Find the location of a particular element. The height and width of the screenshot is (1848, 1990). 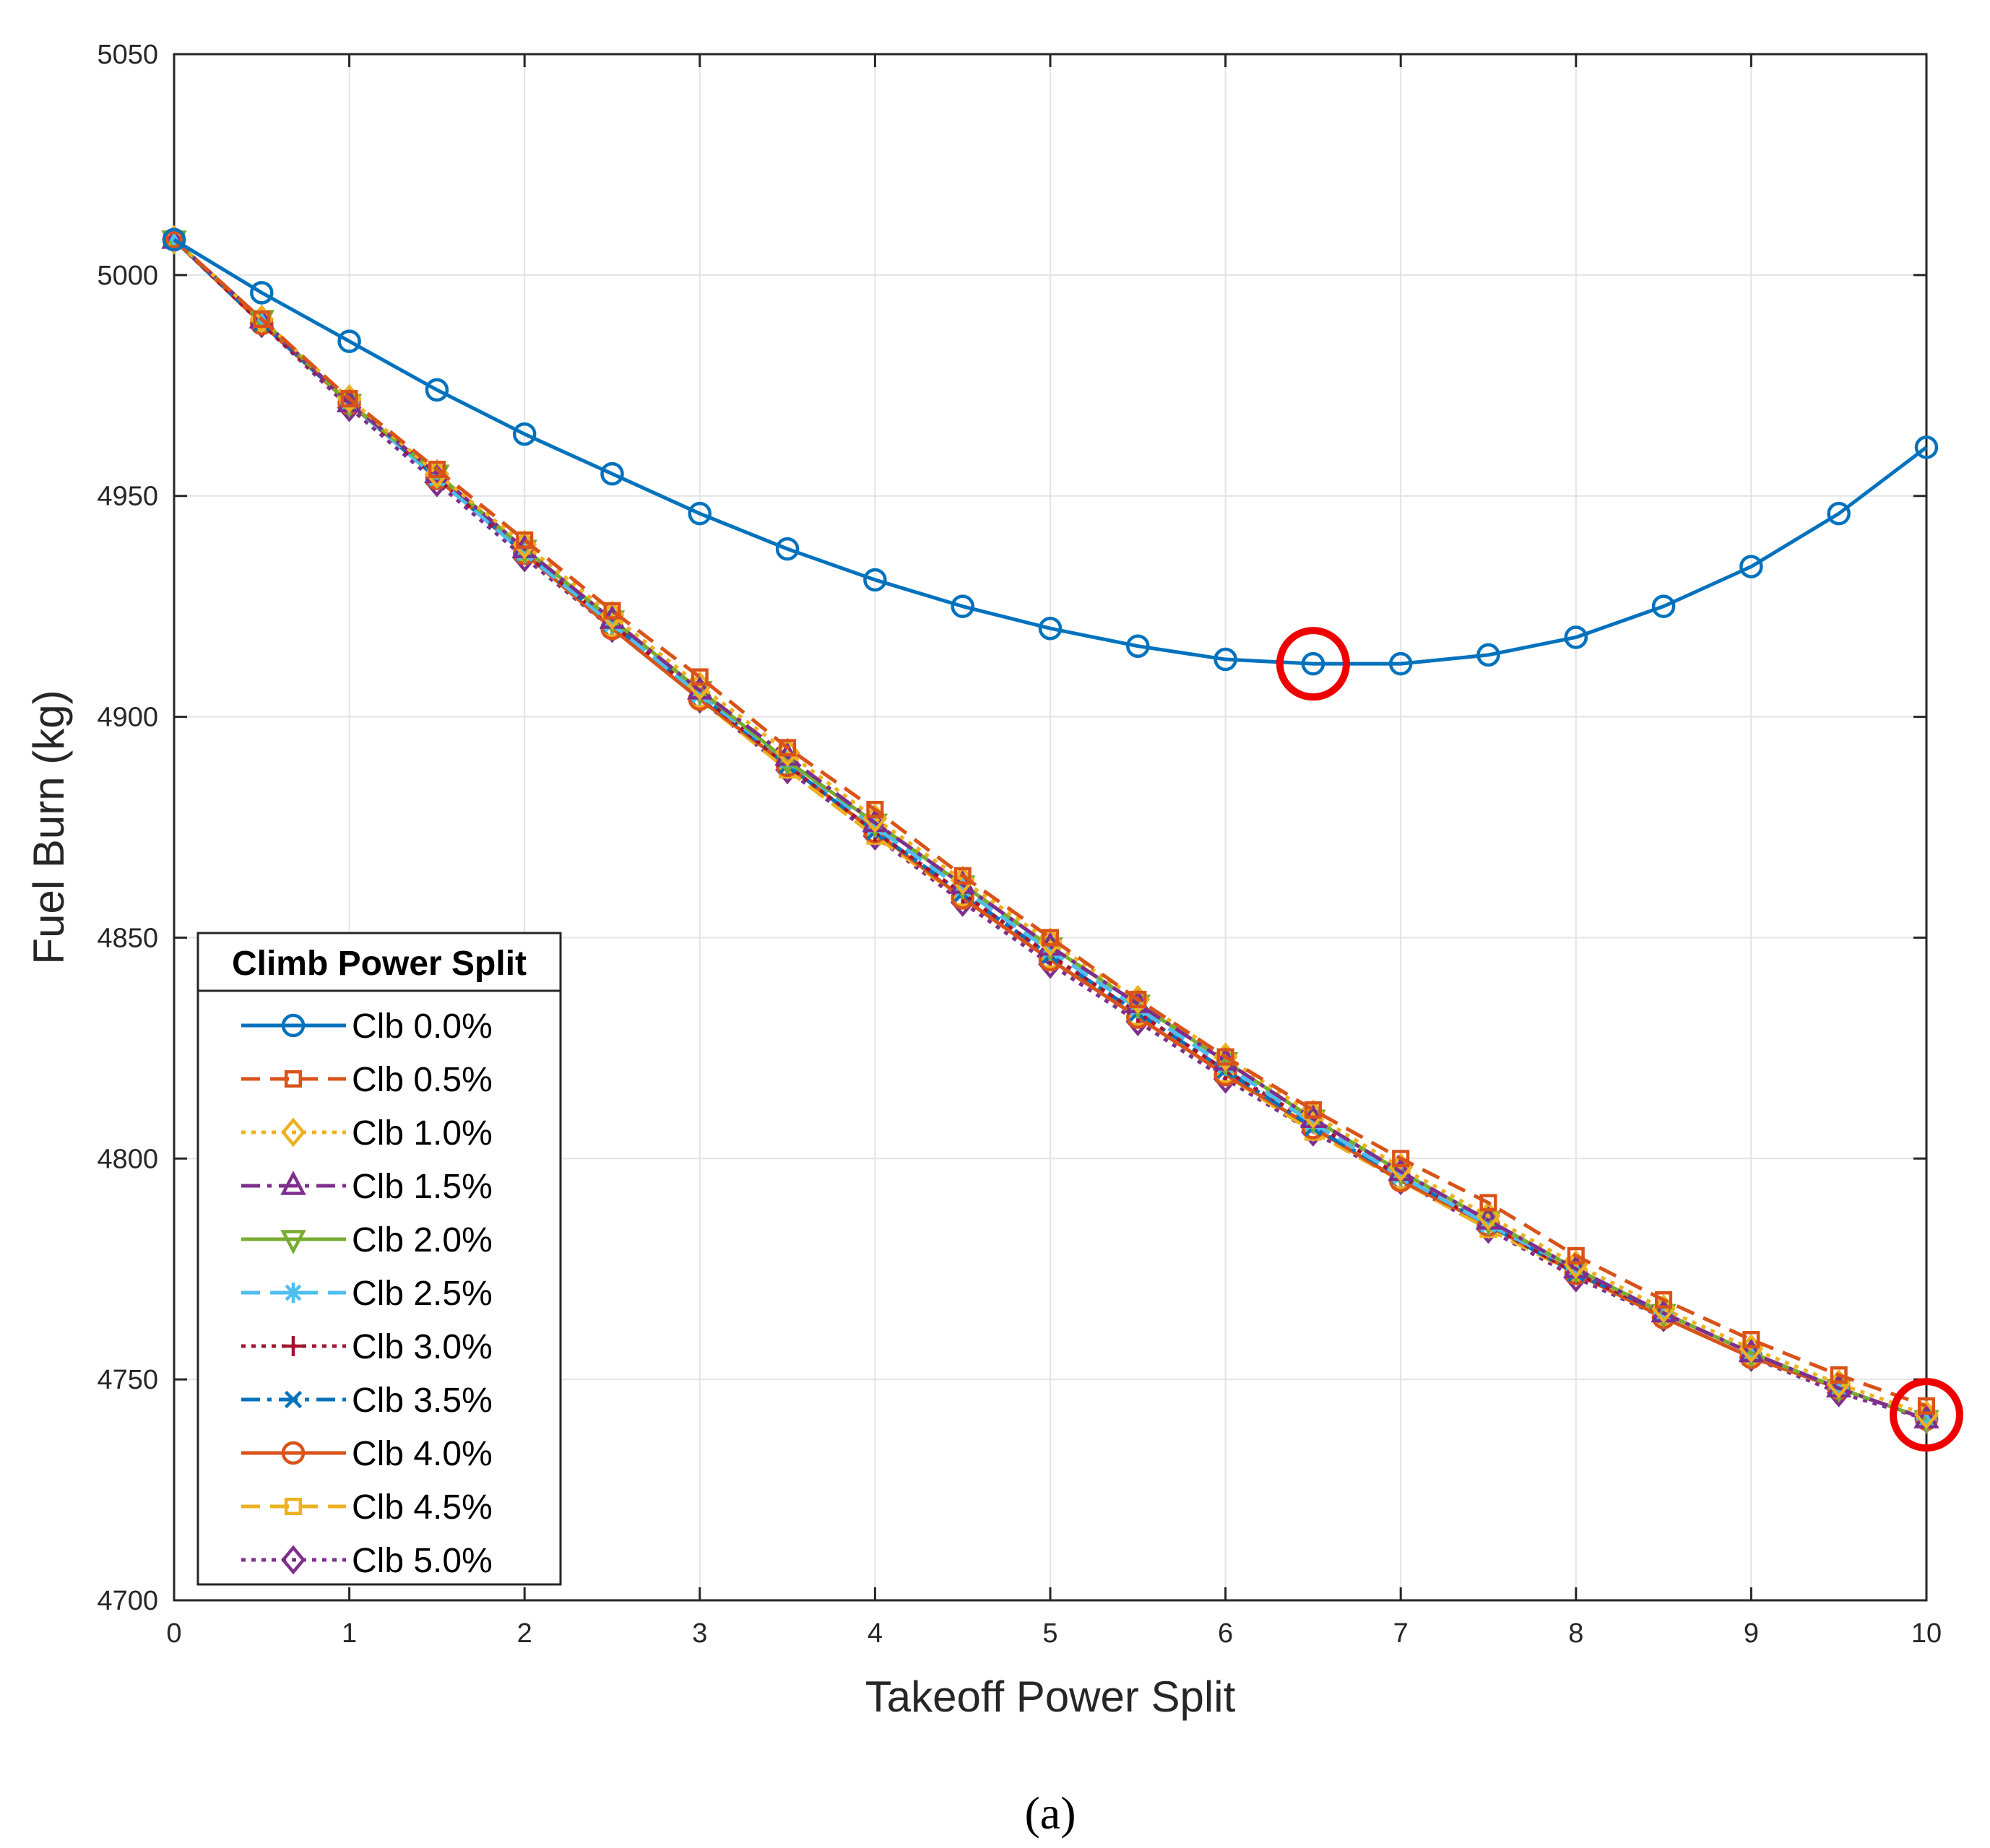

legend-item: Clb 5.0% is located at coordinates (367, 1561).